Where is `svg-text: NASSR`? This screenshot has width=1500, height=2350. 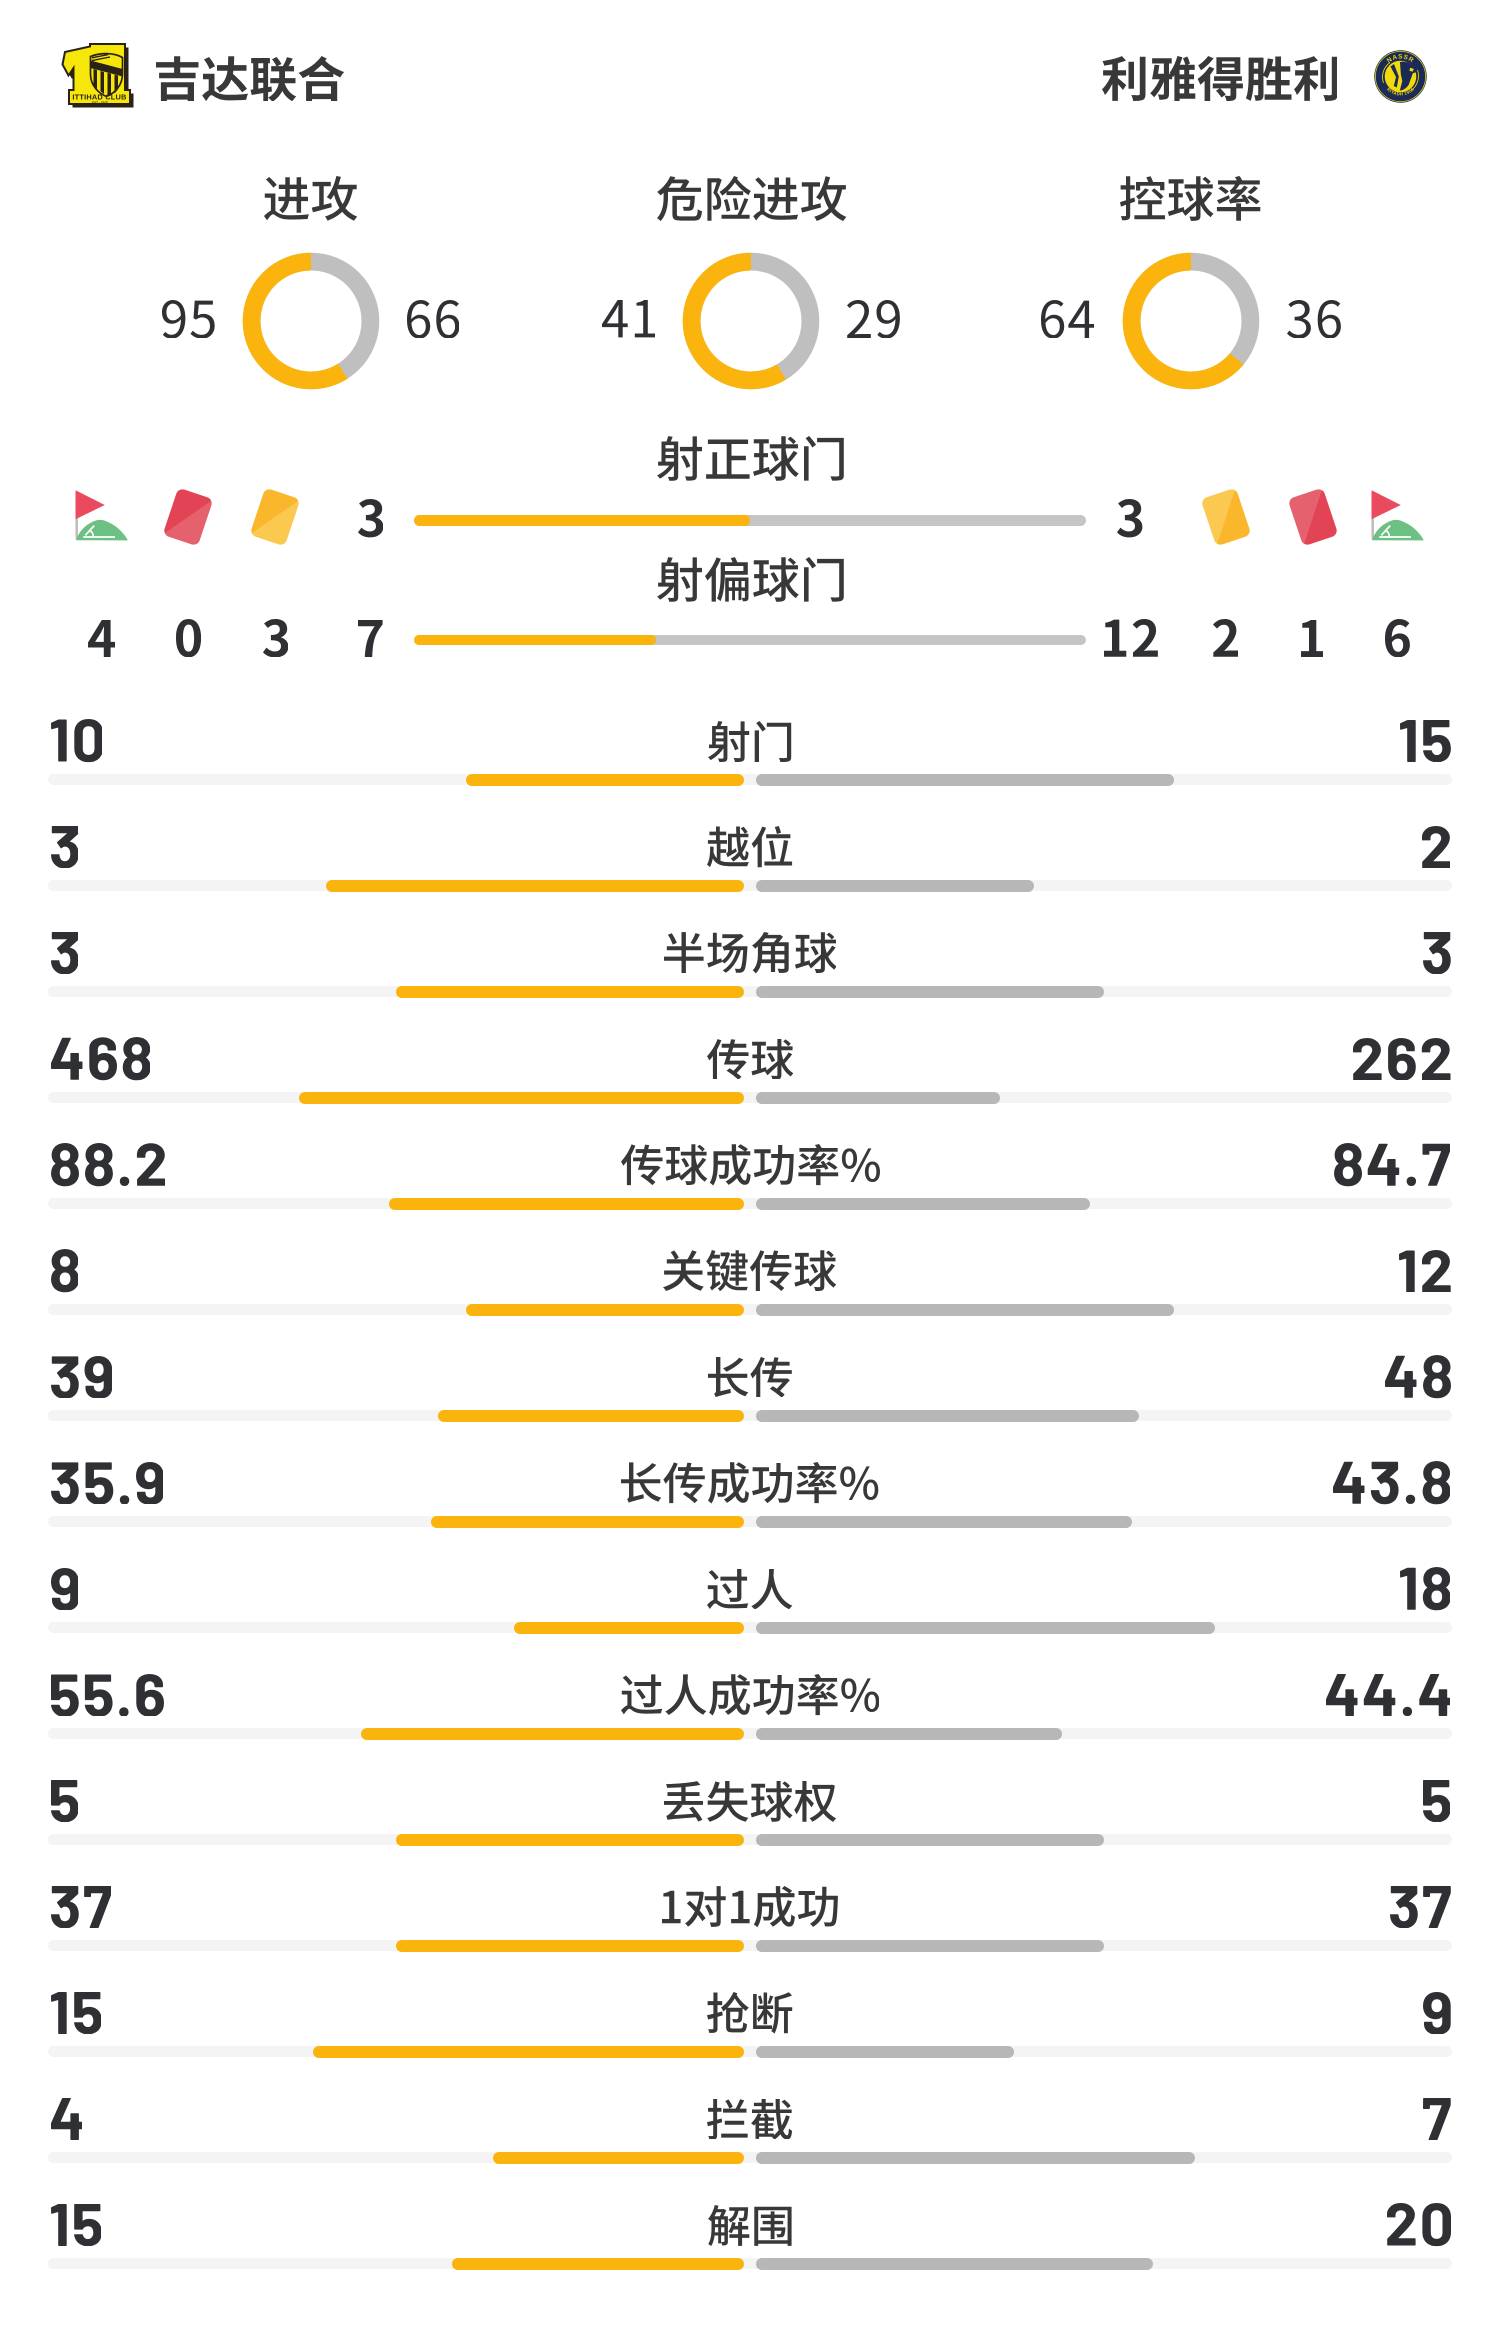 svg-text: NASSR is located at coordinates (1400, 58).